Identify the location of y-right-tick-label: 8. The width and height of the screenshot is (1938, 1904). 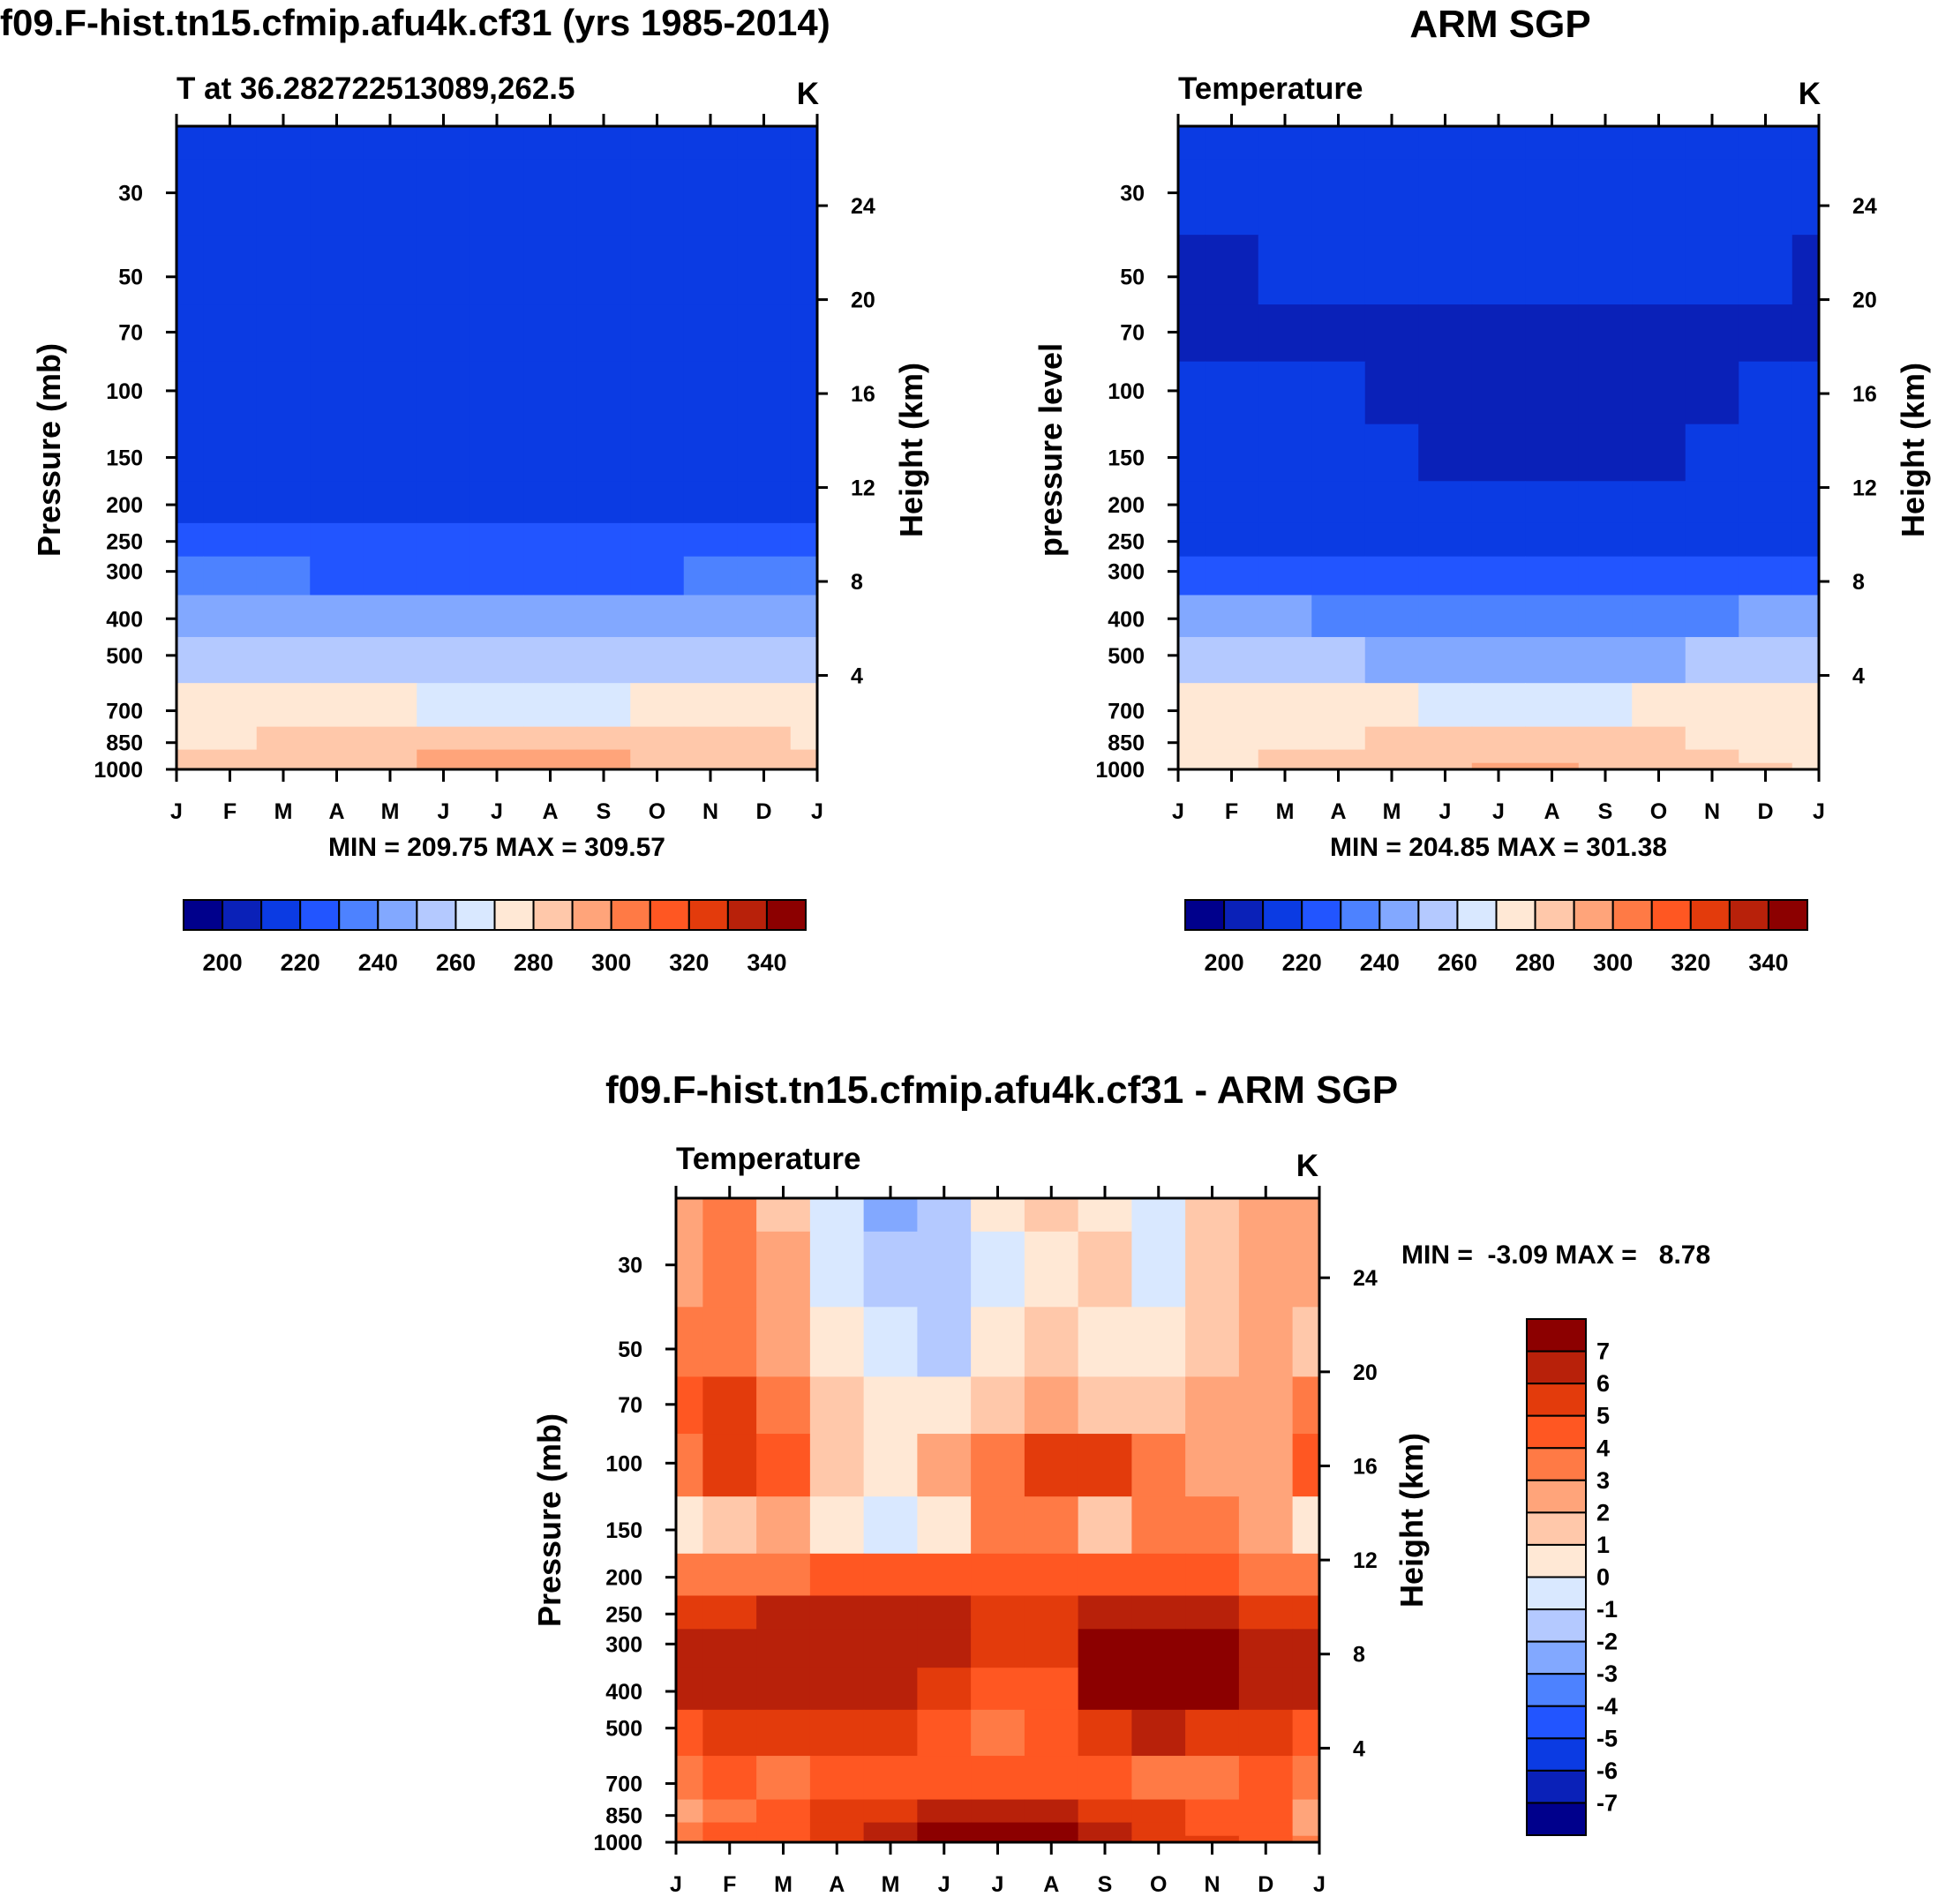
(857, 582).